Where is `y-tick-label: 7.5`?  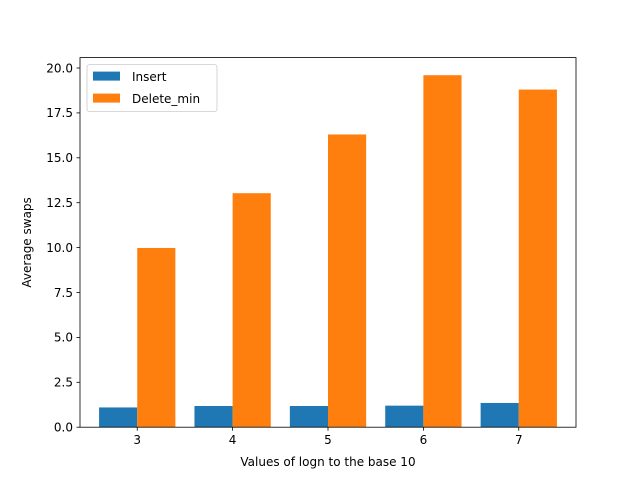
y-tick-label: 7.5 is located at coordinates (63, 293).